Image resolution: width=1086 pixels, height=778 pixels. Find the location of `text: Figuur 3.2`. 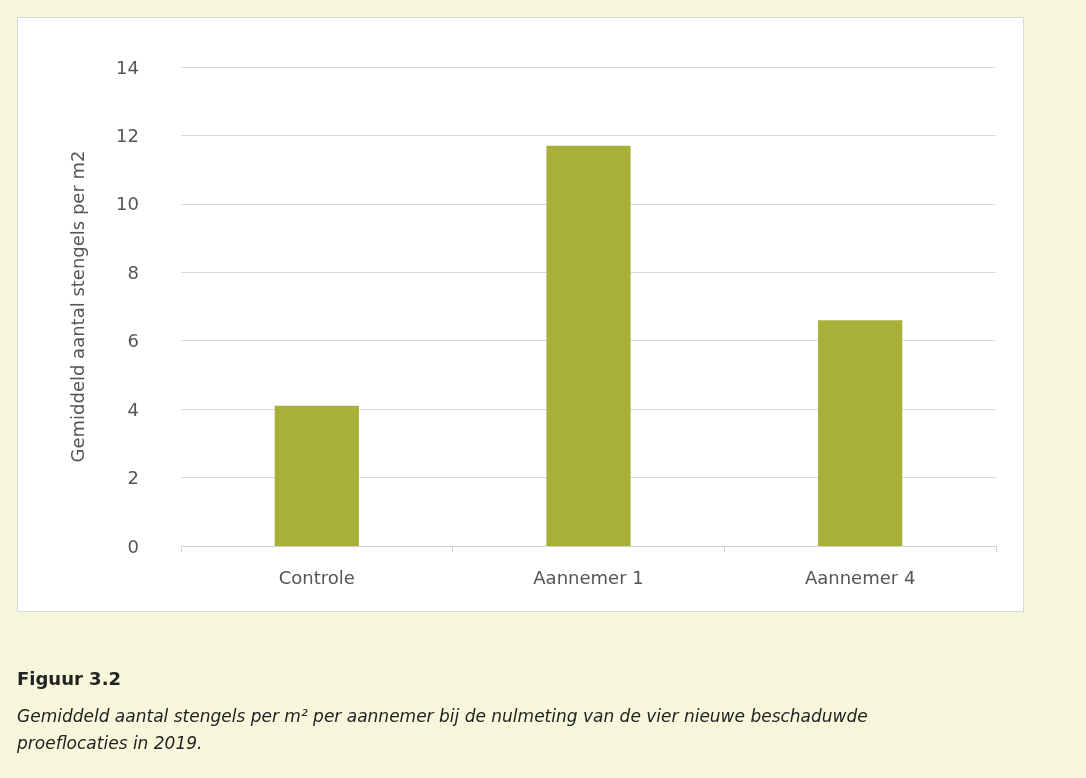

text: Figuur 3.2 is located at coordinates (69, 678).